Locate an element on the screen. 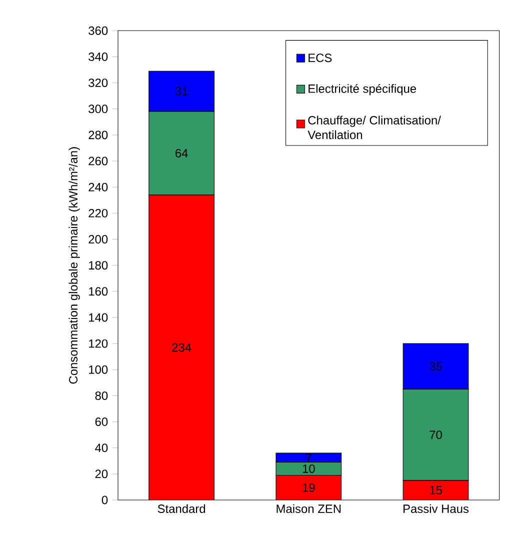 The height and width of the screenshot is (542, 523). y-tick-label: 0 is located at coordinates (105, 500).